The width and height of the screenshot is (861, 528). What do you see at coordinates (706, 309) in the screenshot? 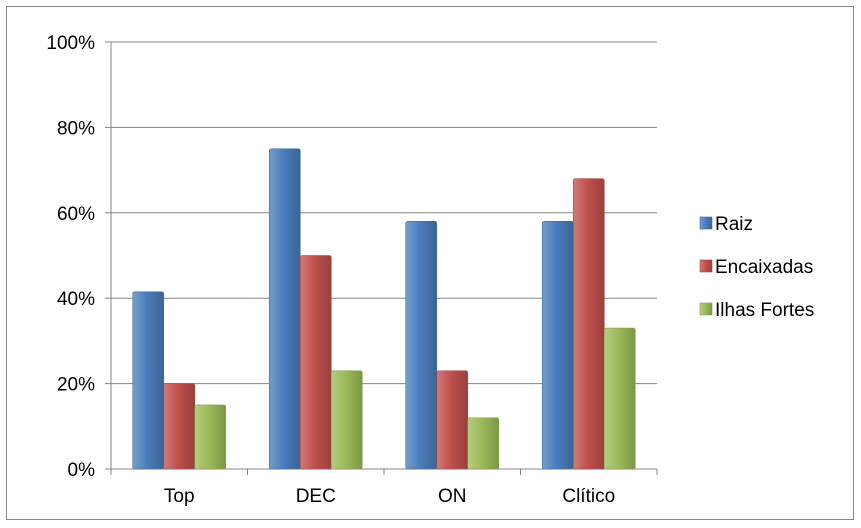
I see `legend-swatch-ilhas-fortes` at bounding box center [706, 309].